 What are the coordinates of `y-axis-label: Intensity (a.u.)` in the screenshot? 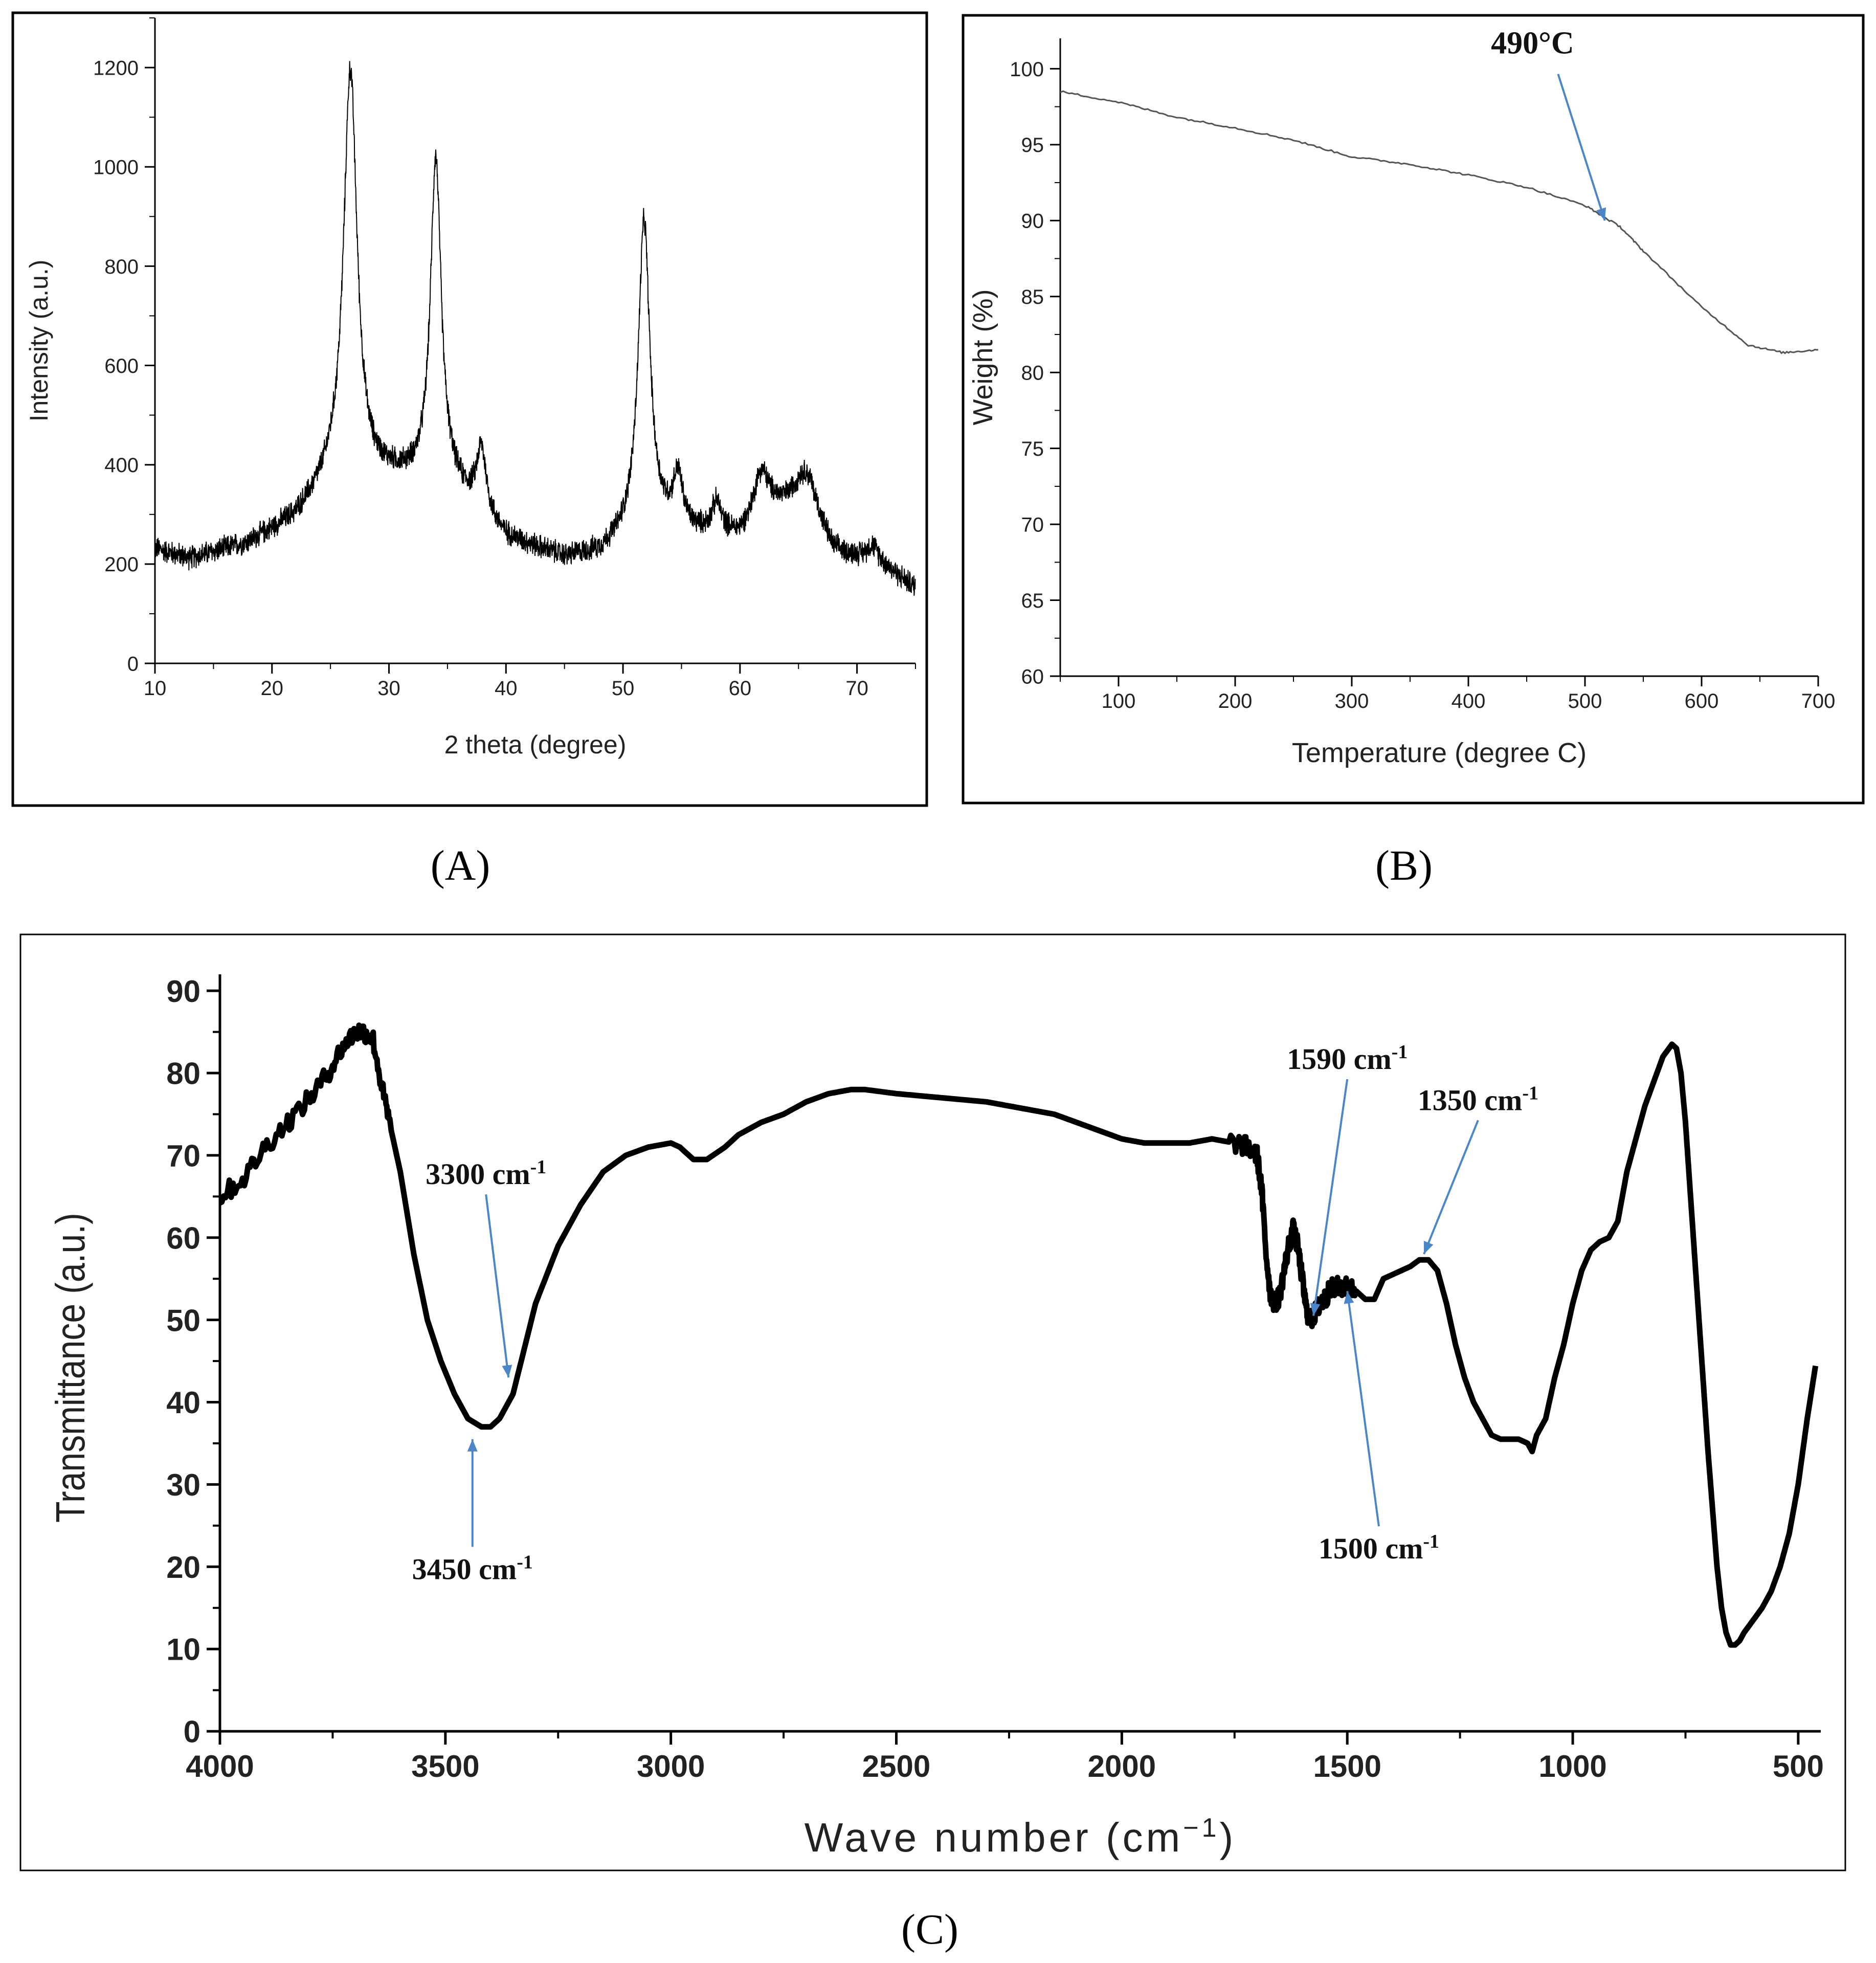 It's located at (39, 341).